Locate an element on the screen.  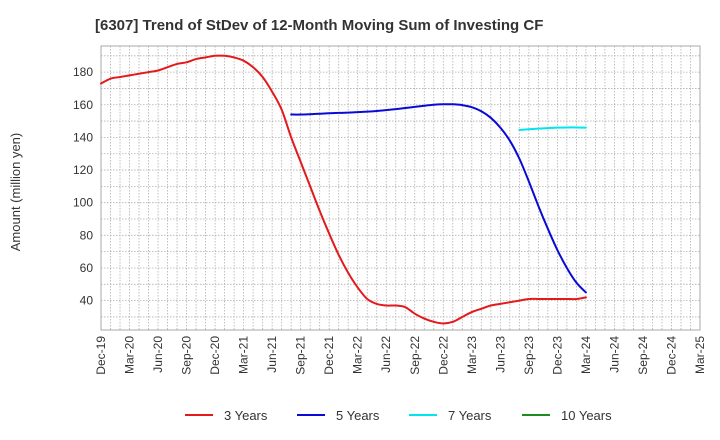
x-tick-label: Dec-24 is located at coordinates (671, 355).